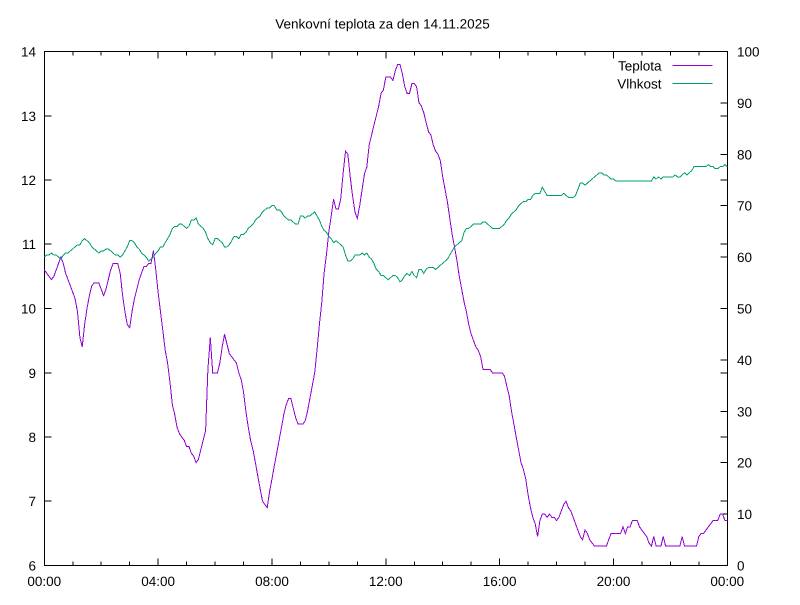  Describe the element at coordinates (748, 52) in the screenshot. I see `svg-text: 100` at that location.